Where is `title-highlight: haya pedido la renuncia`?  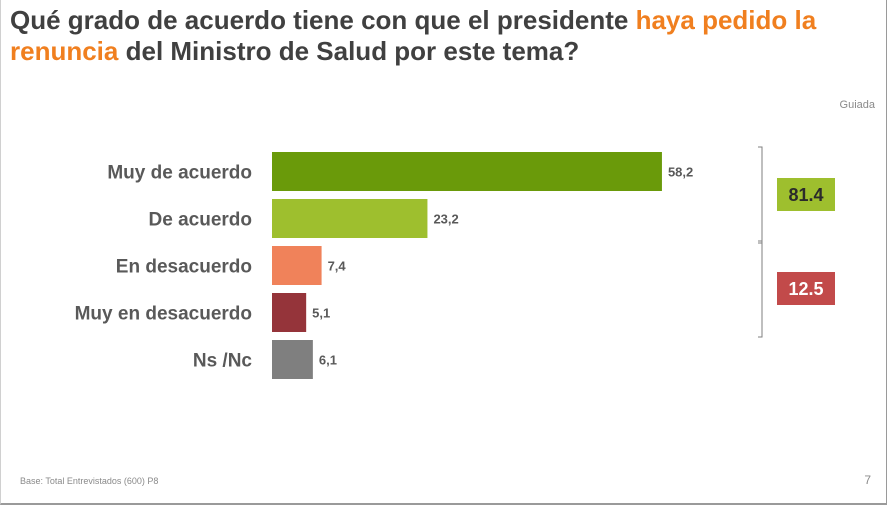
title-highlight: haya pedido la renuncia is located at coordinates (413, 35).